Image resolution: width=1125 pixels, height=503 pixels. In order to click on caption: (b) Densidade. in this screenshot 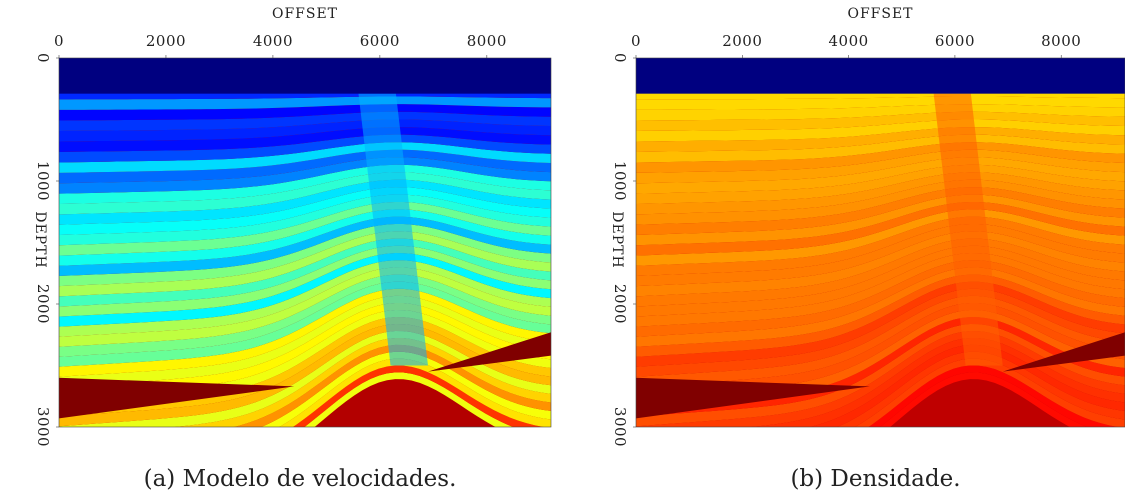, I will do `click(875, 479)`.